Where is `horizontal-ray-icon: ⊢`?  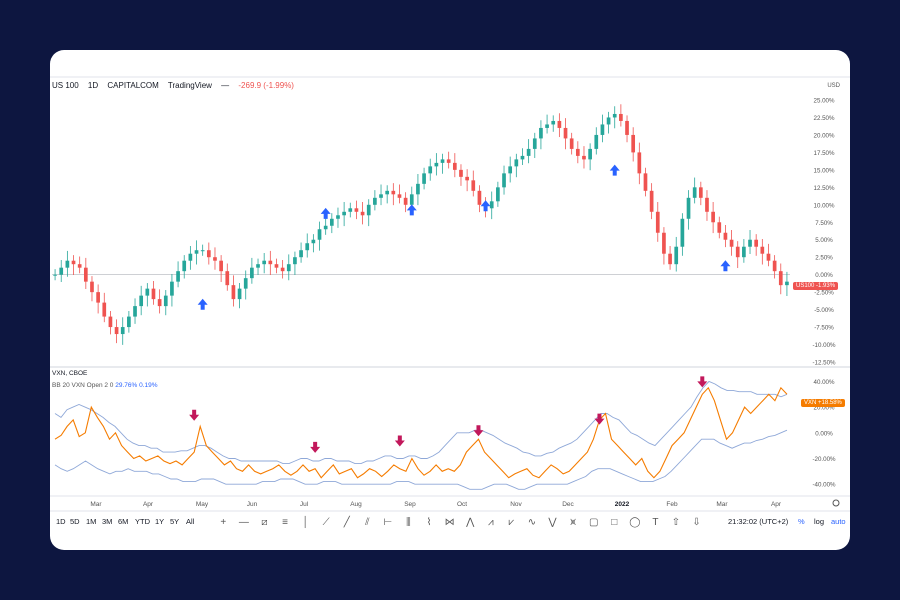
horizontal-ray-icon: ⊢ is located at coordinates (388, 522).